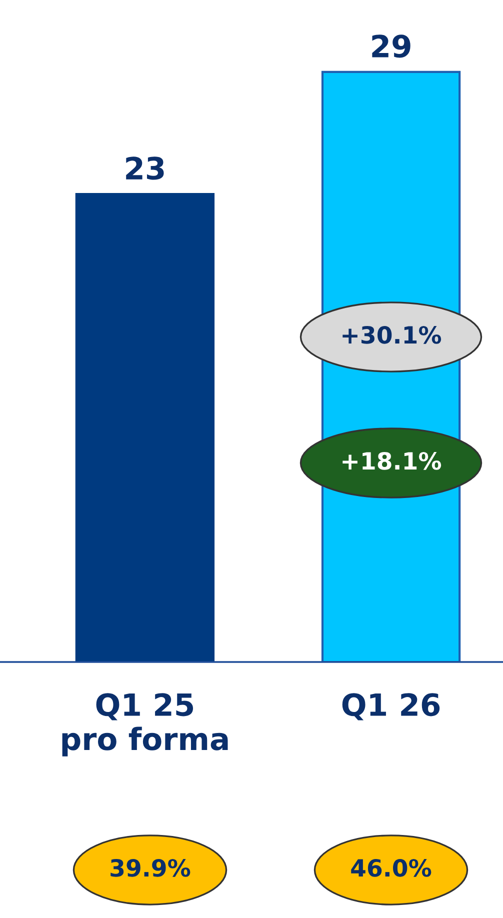  What do you see at coordinates (150, 867) in the screenshot?
I see `text: 39.9%` at bounding box center [150, 867].